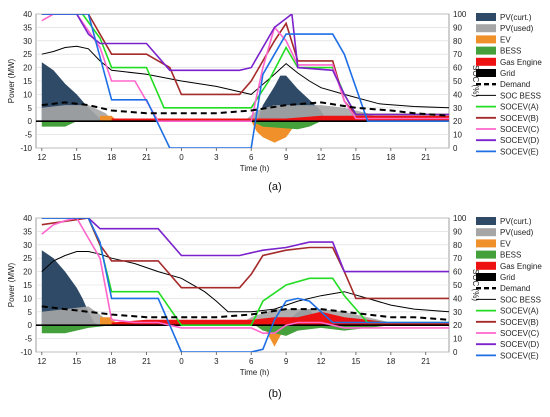 The width and height of the screenshot is (550, 417). Describe the element at coordinates (274, 394) in the screenshot. I see `panel-caption: (b)` at that location.